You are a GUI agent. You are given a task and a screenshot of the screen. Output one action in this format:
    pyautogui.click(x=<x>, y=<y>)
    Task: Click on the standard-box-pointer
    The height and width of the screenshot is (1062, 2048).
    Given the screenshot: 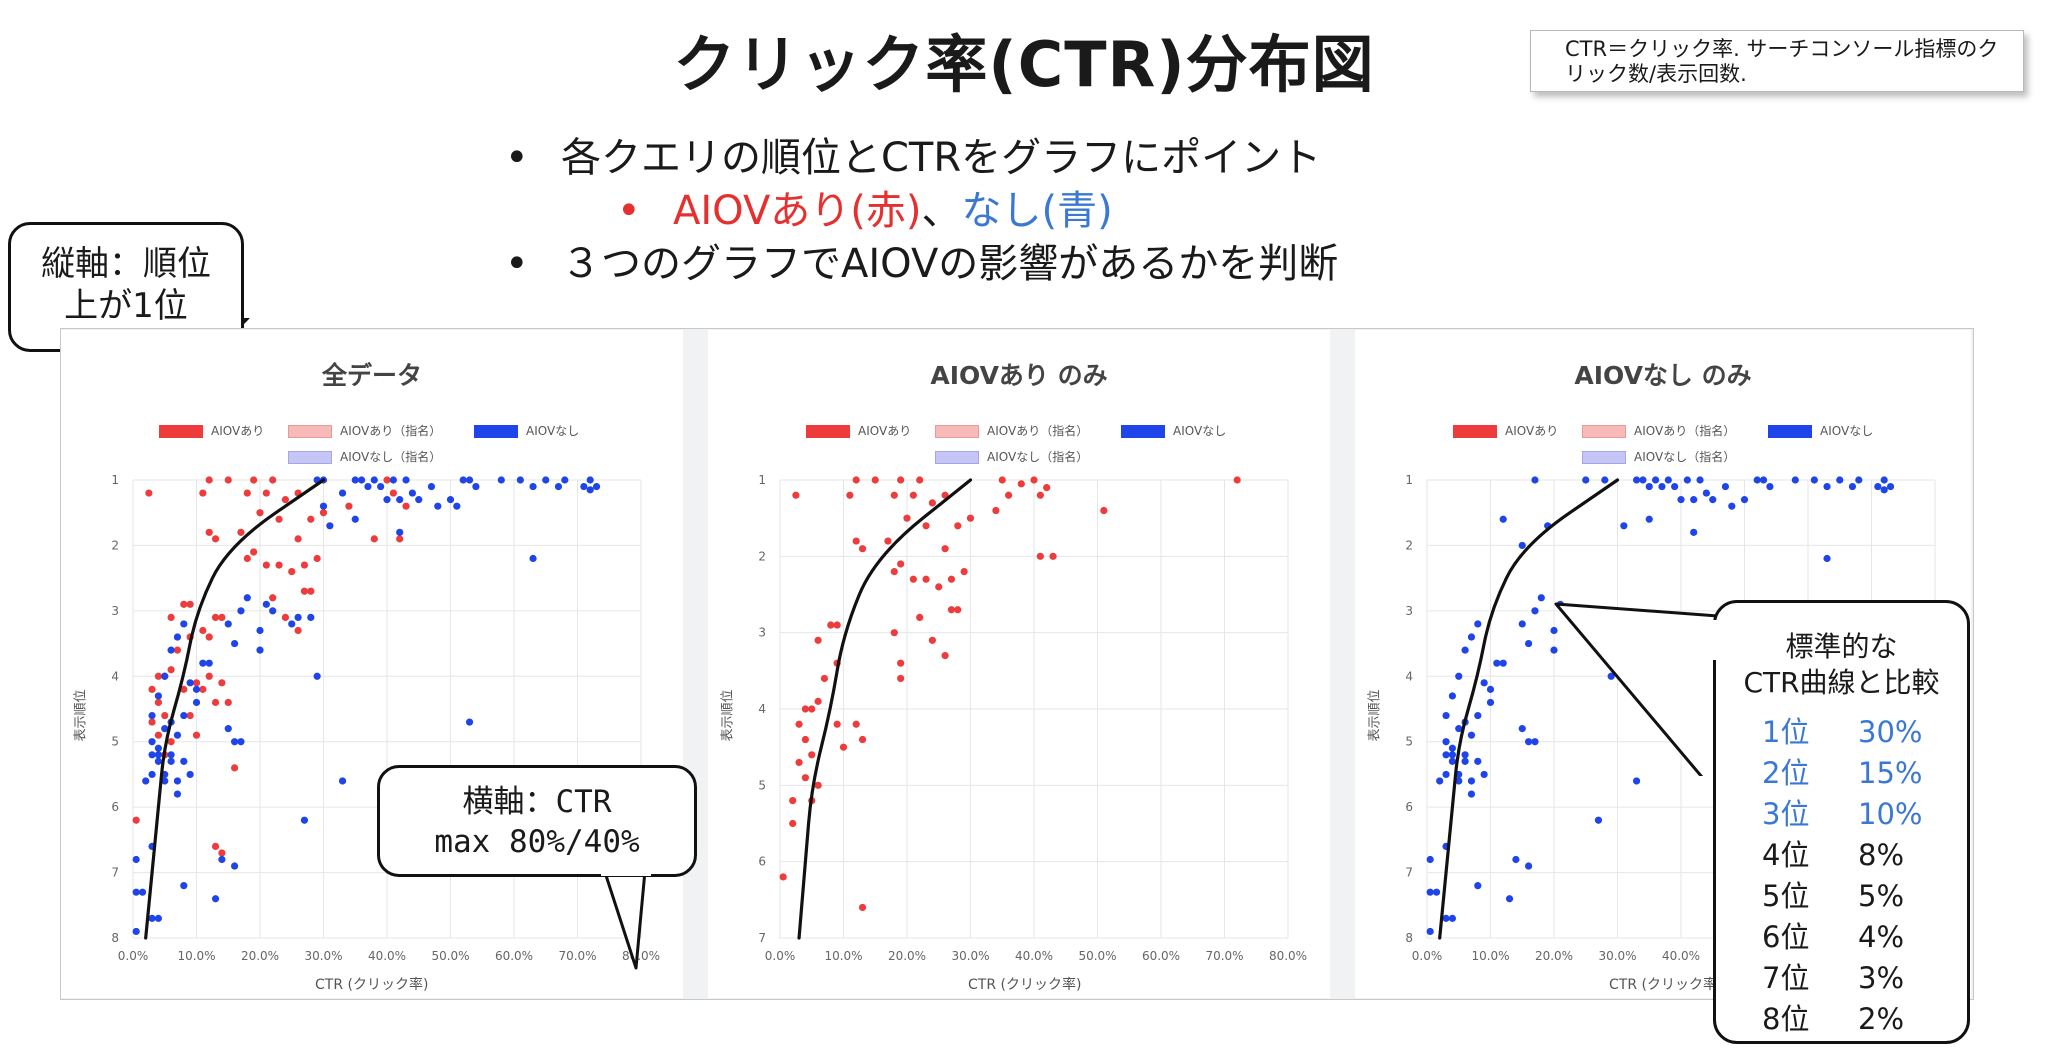 What is the action you would take?
    pyautogui.click(x=1637, y=689)
    